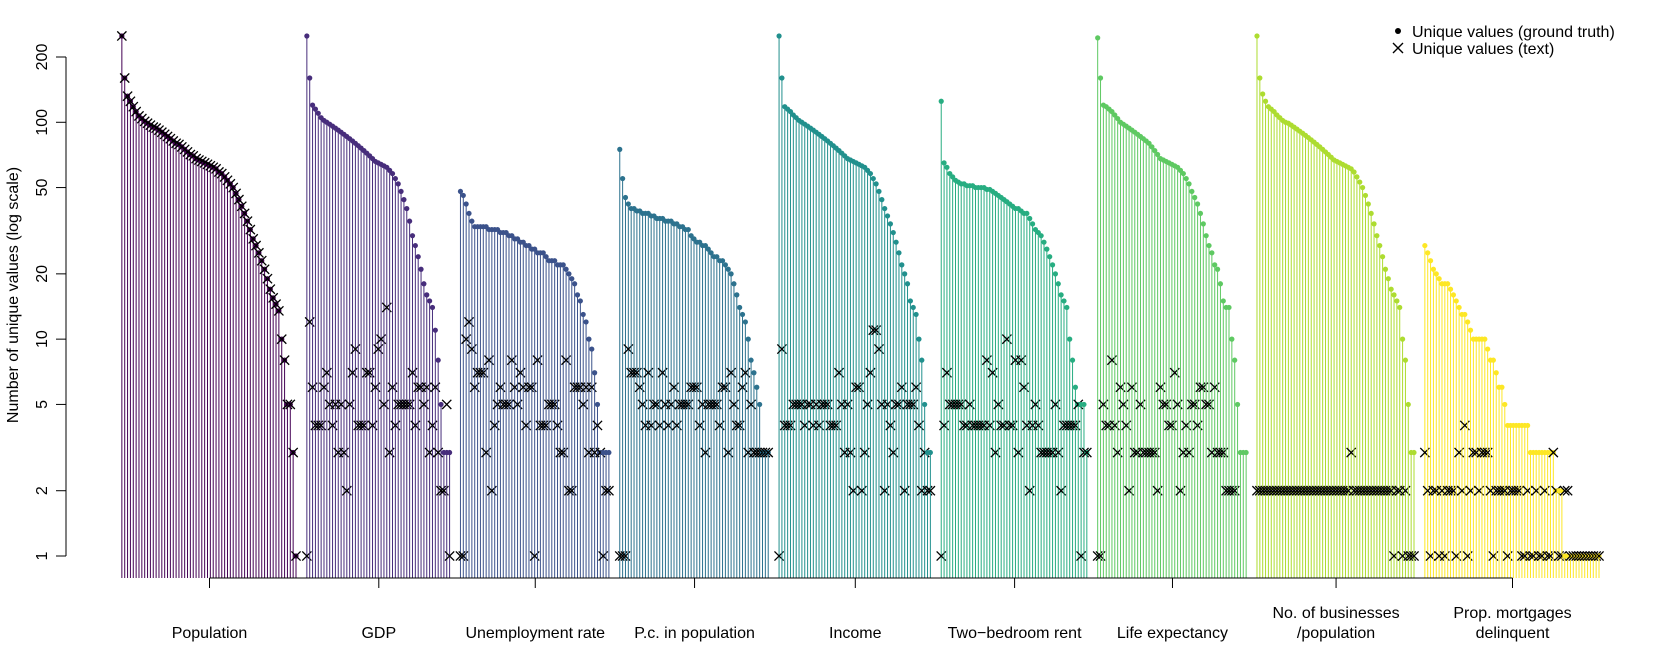 This screenshot has width=1661, height=664. I want to click on x-tick-label-line: Life expectancy, so click(1172, 633).